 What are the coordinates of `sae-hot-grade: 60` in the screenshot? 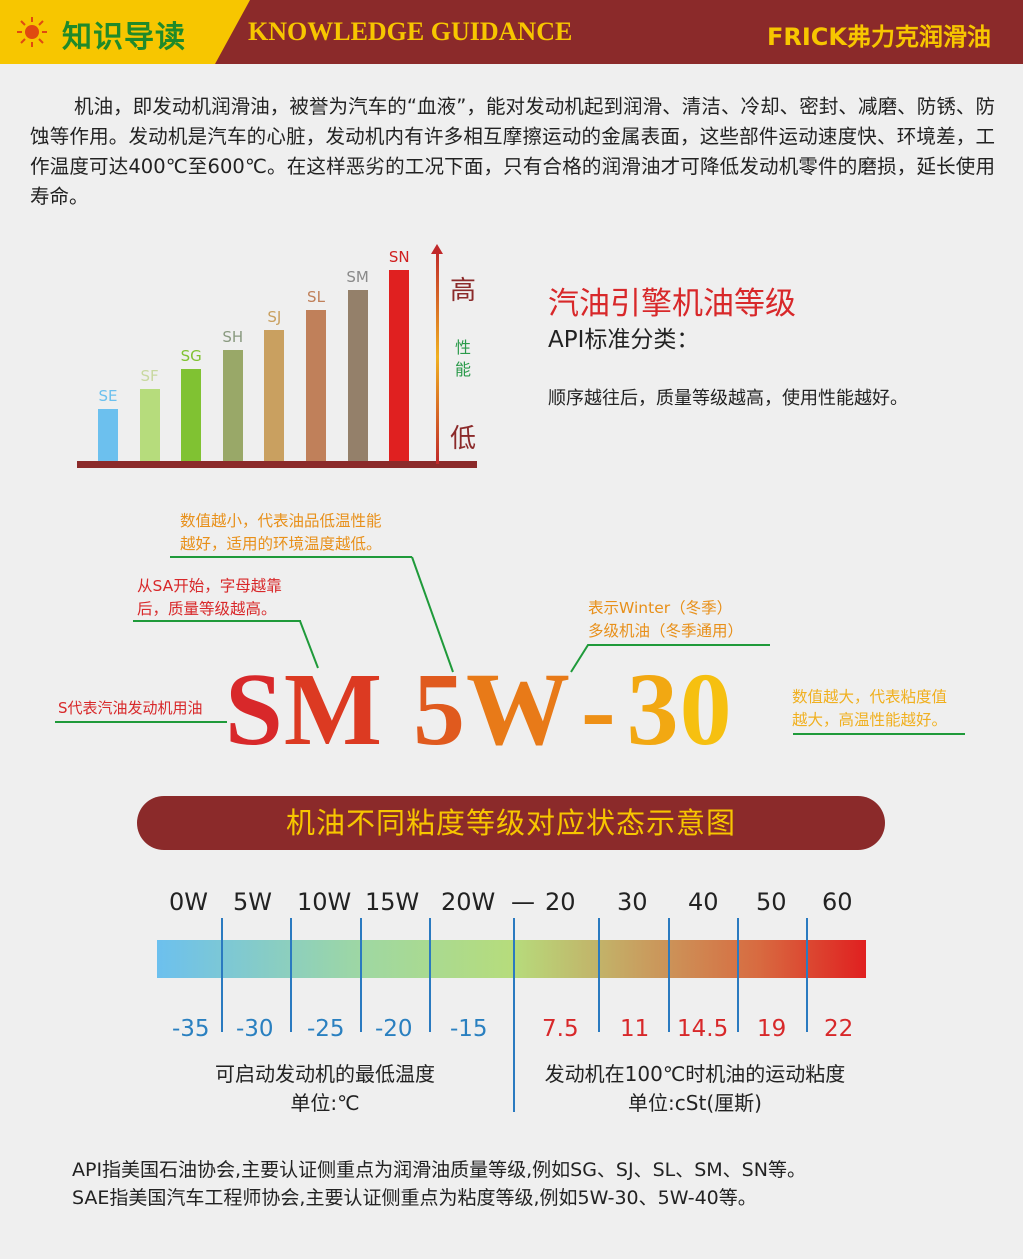 It's located at (837, 902).